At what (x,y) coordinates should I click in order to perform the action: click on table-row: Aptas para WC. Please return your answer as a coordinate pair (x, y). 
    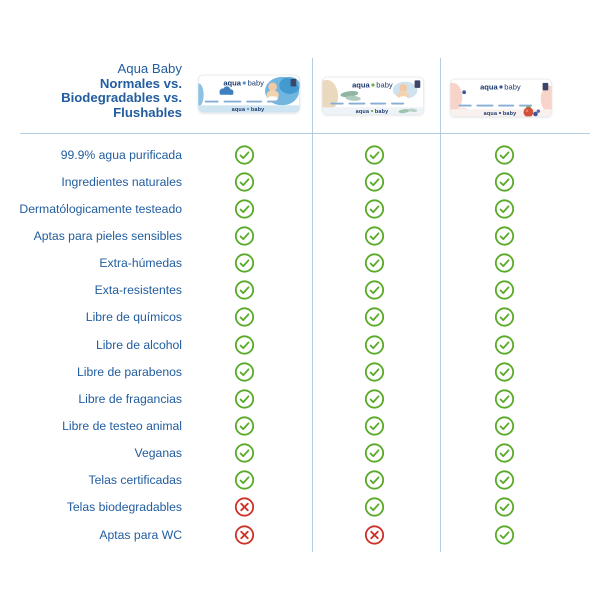
    Looking at the image, I should click on (301, 534).